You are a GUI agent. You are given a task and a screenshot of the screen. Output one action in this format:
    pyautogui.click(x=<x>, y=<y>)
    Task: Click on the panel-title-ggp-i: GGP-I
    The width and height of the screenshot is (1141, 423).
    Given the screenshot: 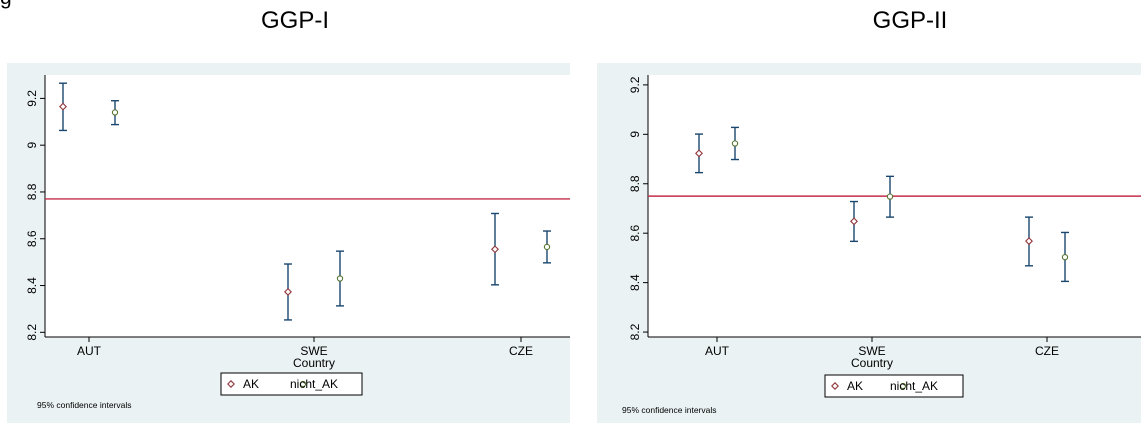 What is the action you would take?
    pyautogui.click(x=294, y=20)
    